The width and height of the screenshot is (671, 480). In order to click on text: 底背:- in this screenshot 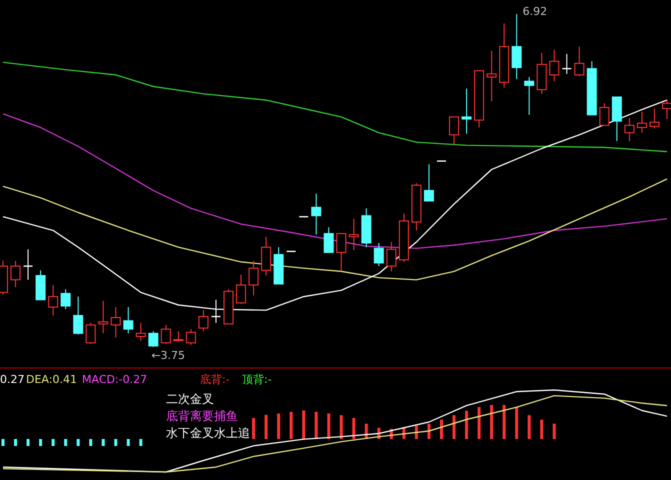, I will do `click(215, 379)`.